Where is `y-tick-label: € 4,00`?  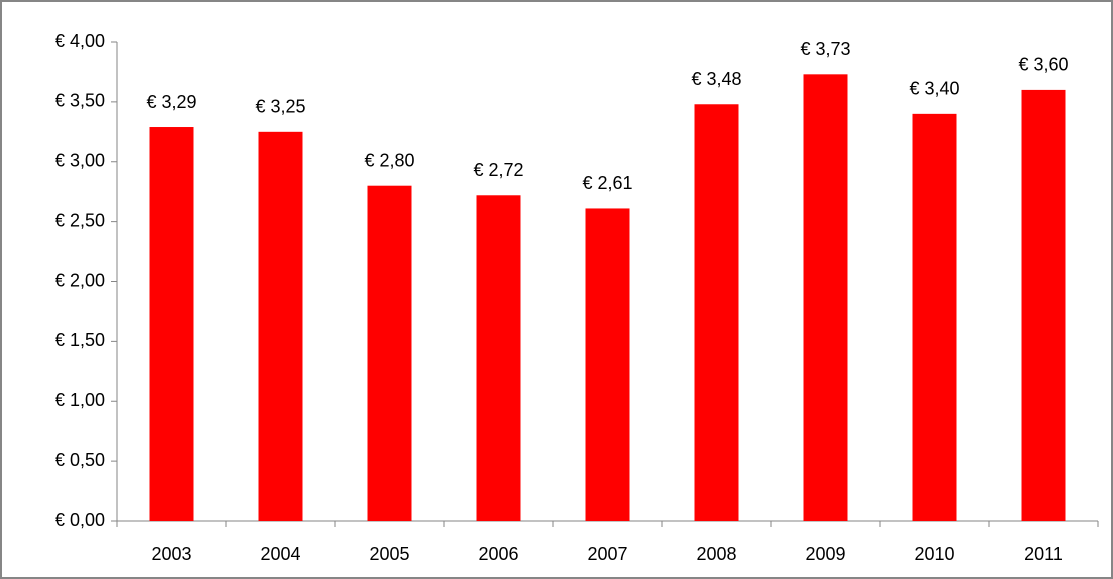
y-tick-label: € 4,00 is located at coordinates (80, 41).